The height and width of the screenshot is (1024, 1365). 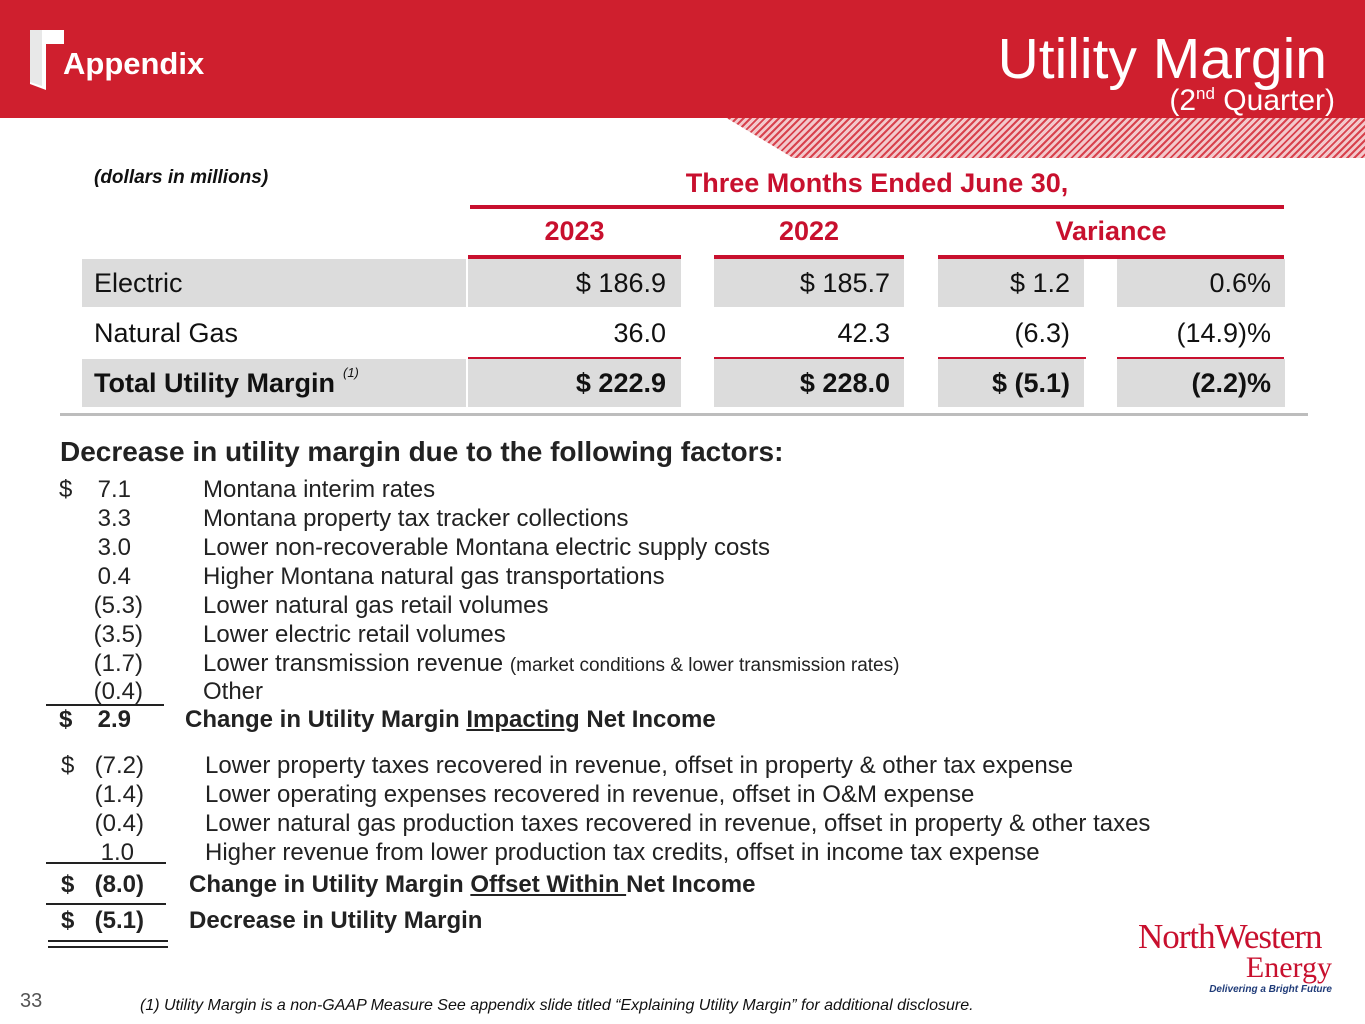 I want to click on logo-tagline: Delivering a Bright Future, so click(x=1270, y=989).